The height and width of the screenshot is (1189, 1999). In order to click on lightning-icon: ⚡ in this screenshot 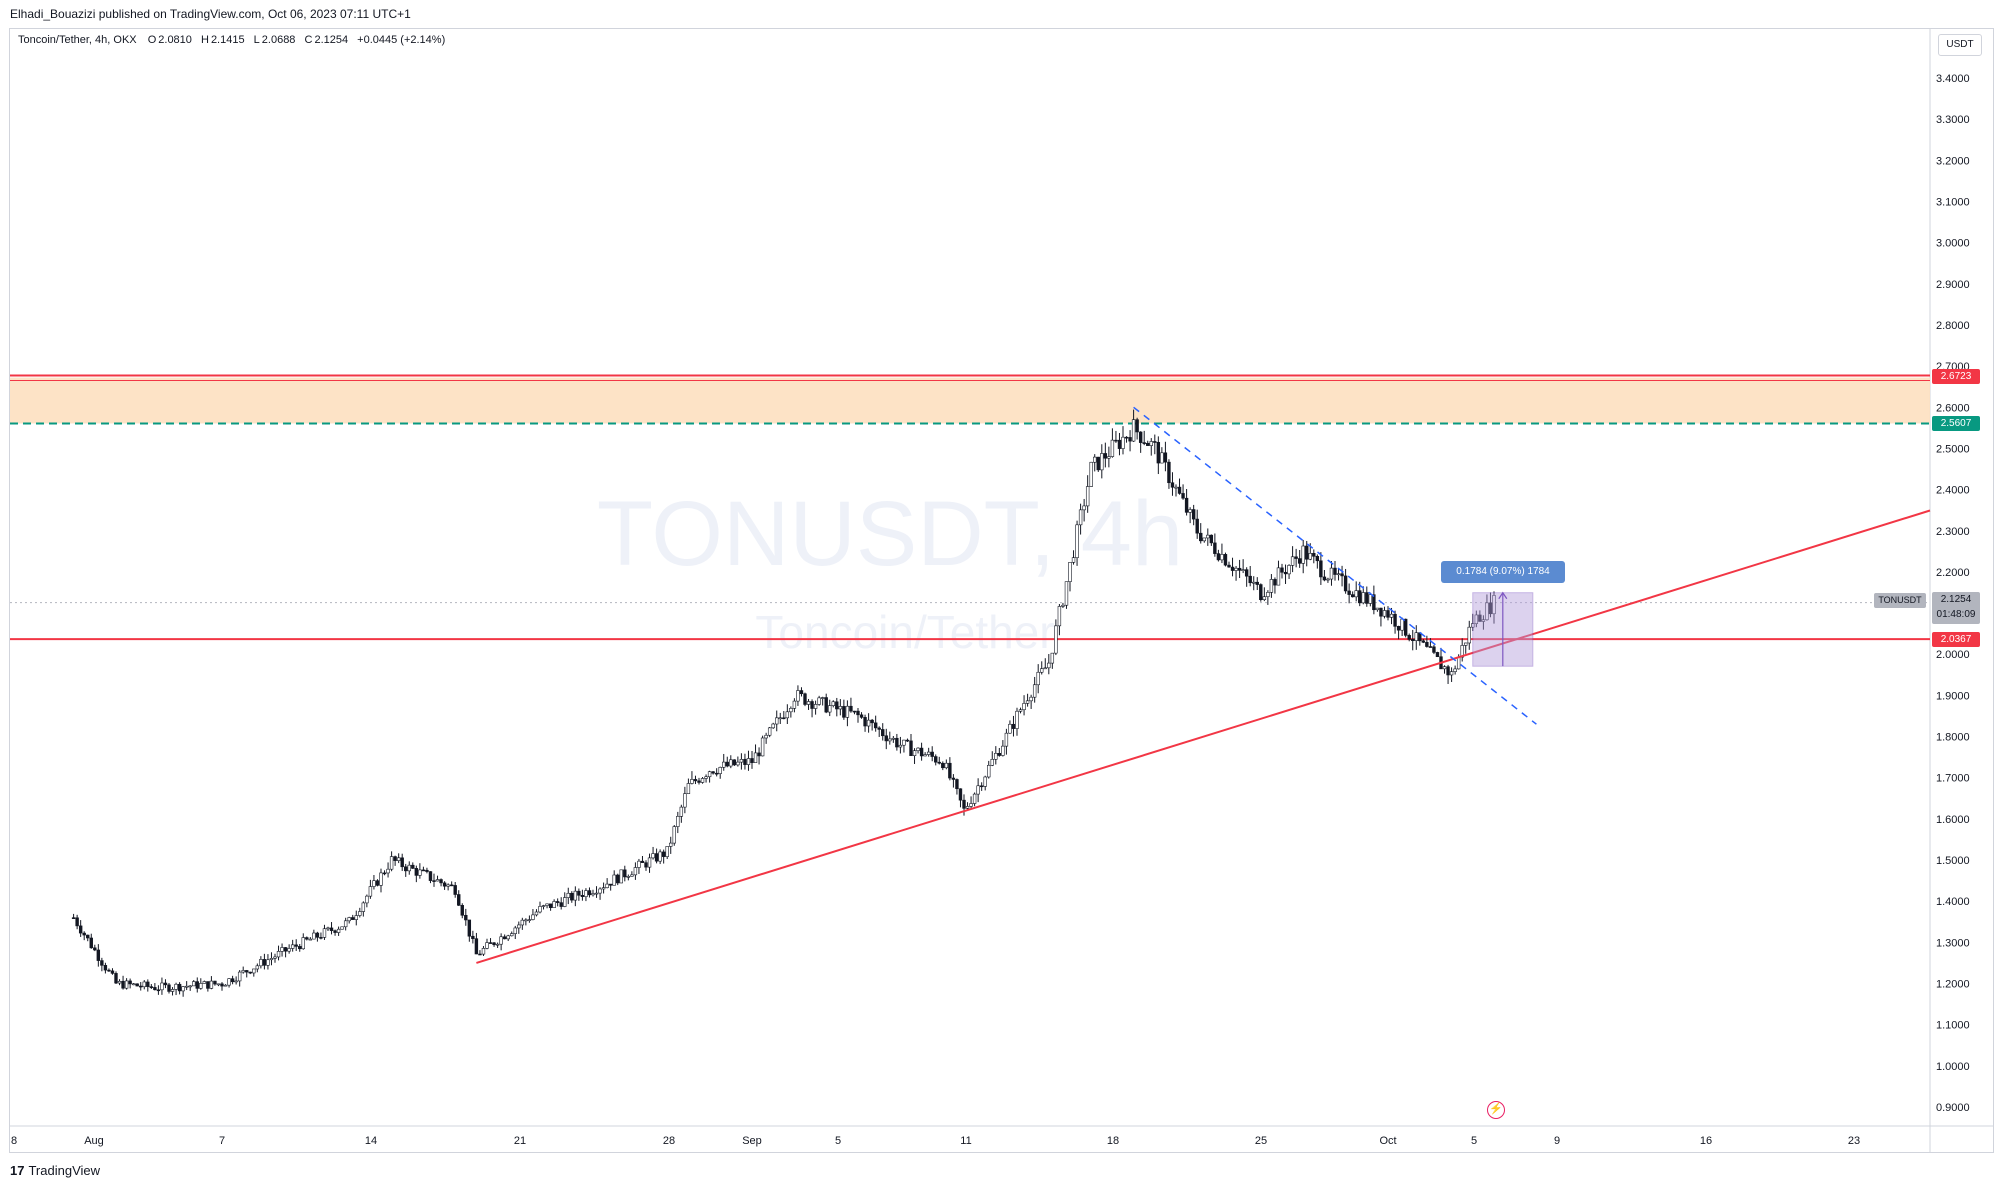, I will do `click(1496, 1110)`.